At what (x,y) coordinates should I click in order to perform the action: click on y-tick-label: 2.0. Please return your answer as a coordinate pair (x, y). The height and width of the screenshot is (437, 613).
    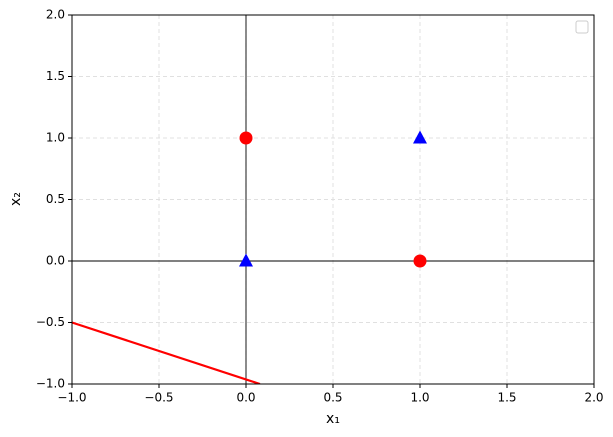
    Looking at the image, I should click on (55, 15).